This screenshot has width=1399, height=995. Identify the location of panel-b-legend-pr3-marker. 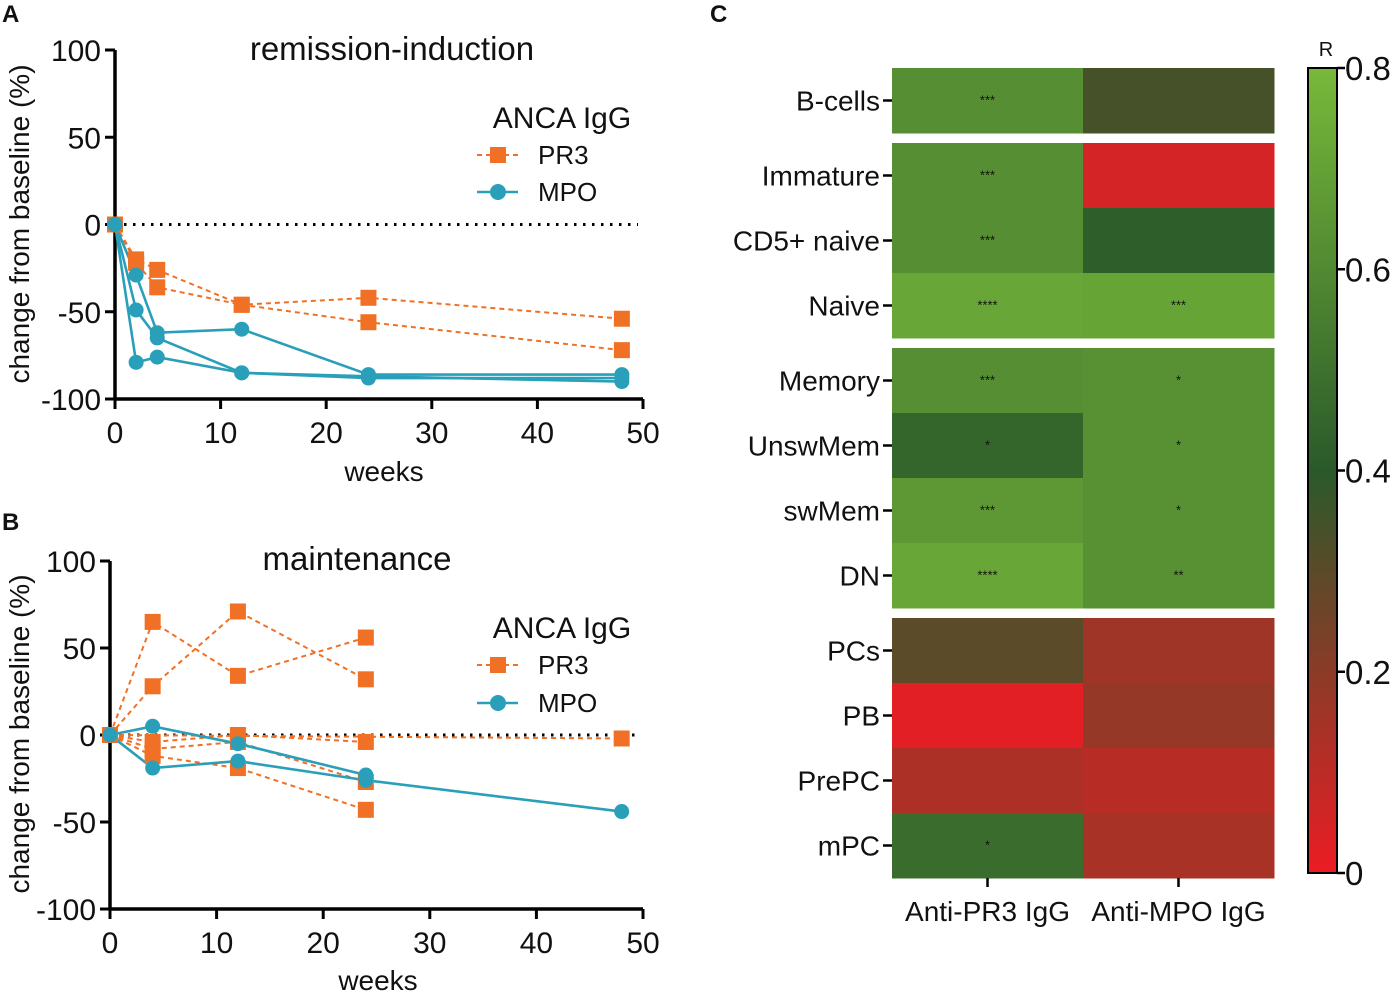
(498, 665).